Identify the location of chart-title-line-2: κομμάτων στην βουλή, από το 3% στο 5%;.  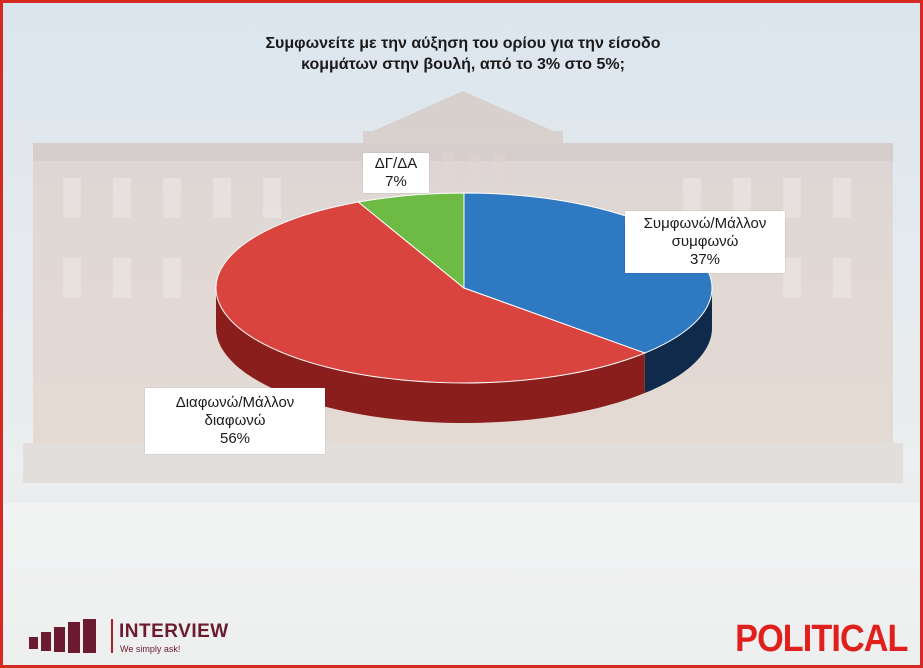
(463, 64).